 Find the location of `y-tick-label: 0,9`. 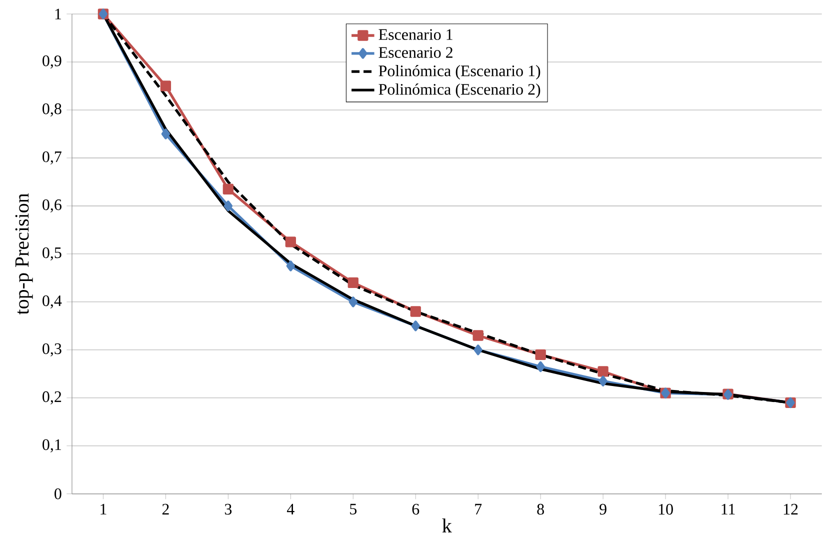

y-tick-label: 0,9 is located at coordinates (52, 62).